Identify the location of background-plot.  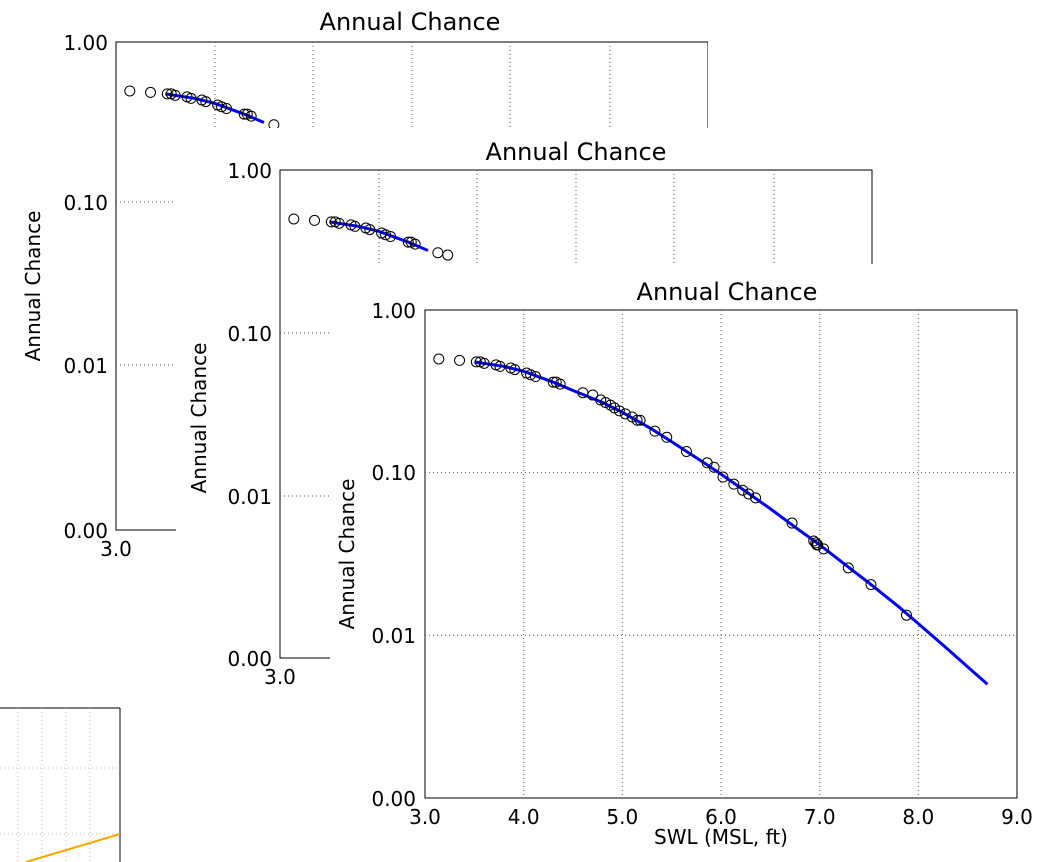
(60, 784).